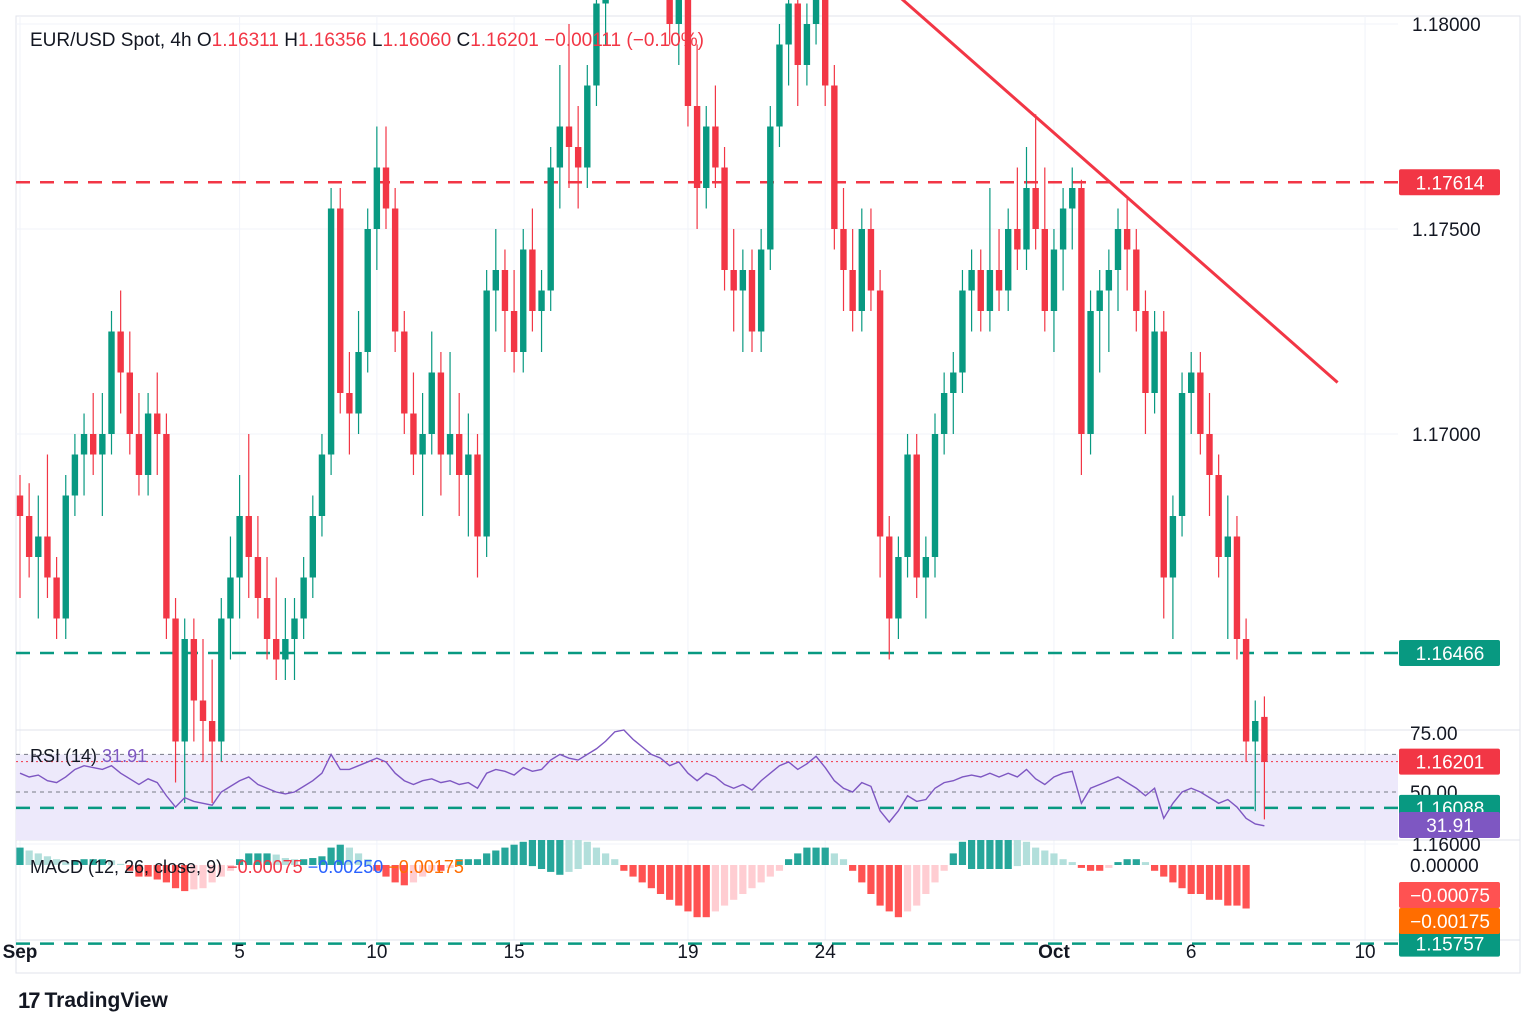  What do you see at coordinates (426, 867) in the screenshot?
I see `macd-signal-value: −0.00175` at bounding box center [426, 867].